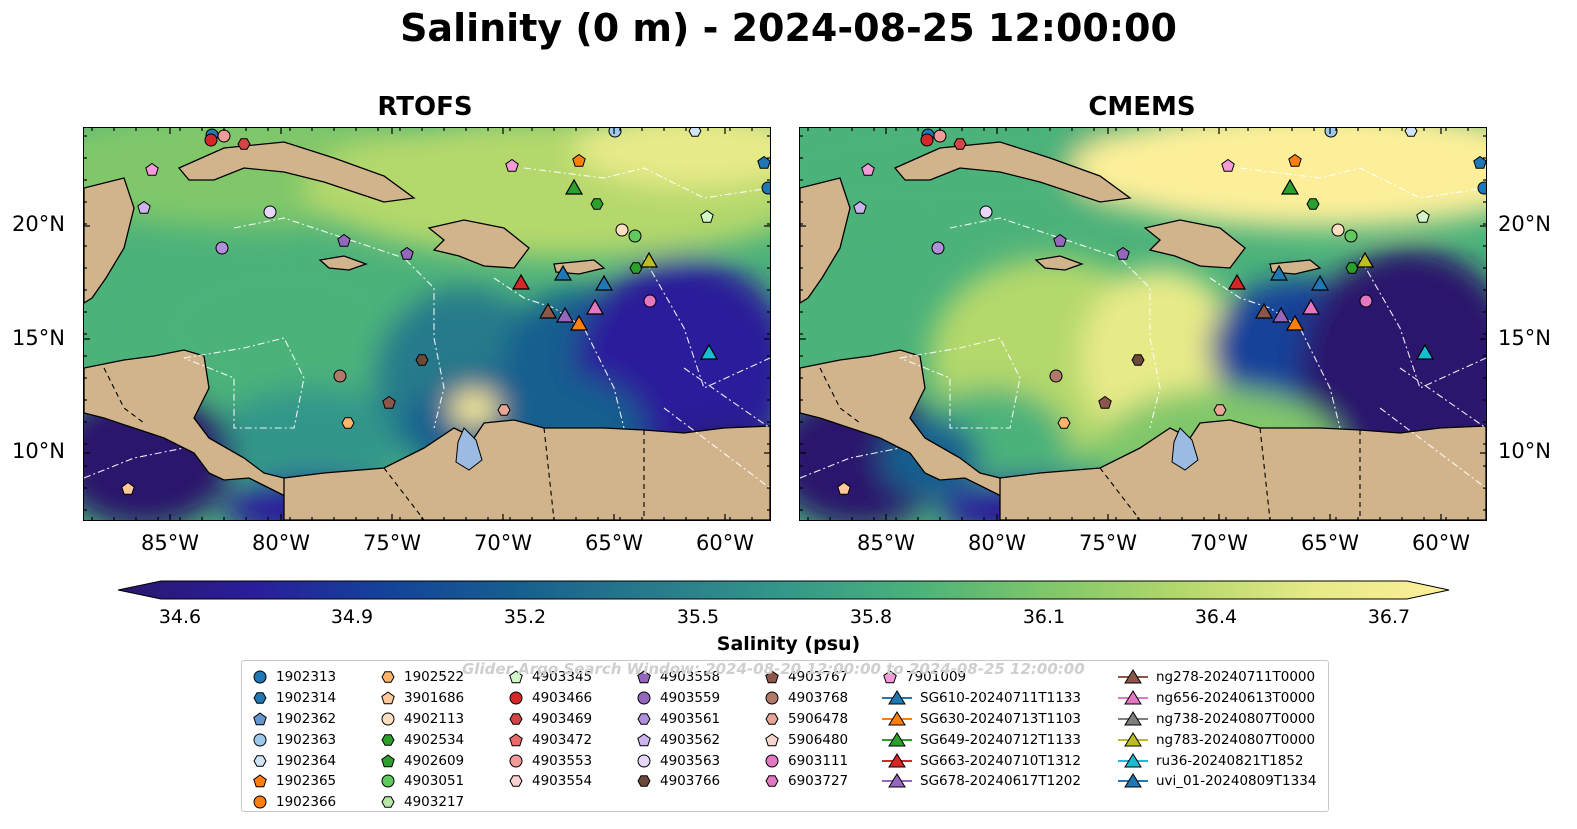 The image size is (1577, 829). I want to click on legend-entry-label: 4902534, so click(434, 739).